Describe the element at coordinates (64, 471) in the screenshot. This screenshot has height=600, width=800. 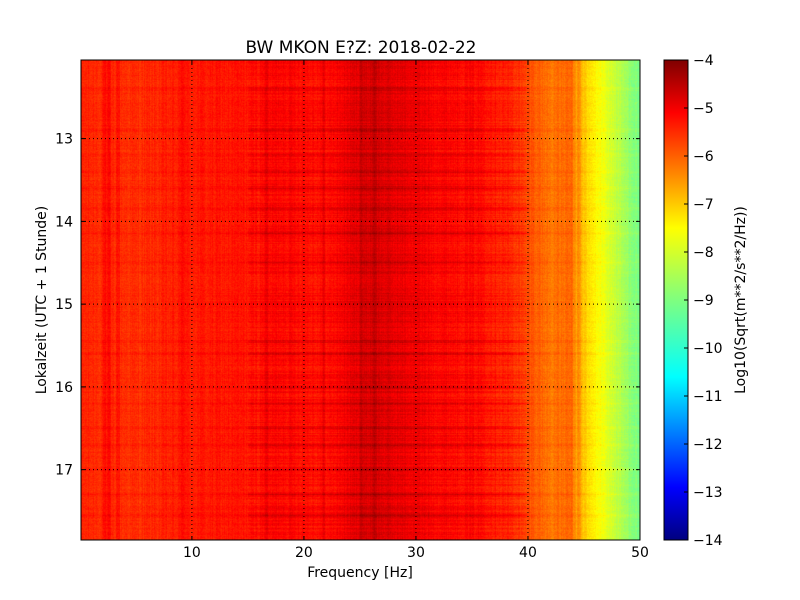
I see `y-tick-label: 17` at that location.